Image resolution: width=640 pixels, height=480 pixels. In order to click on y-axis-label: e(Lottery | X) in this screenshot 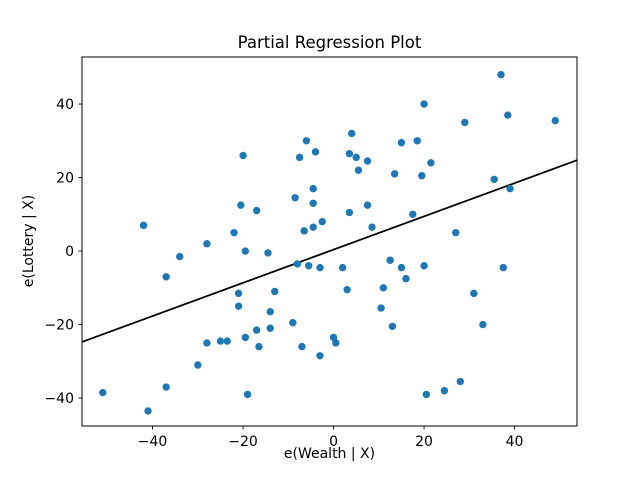, I will do `click(29, 241)`.